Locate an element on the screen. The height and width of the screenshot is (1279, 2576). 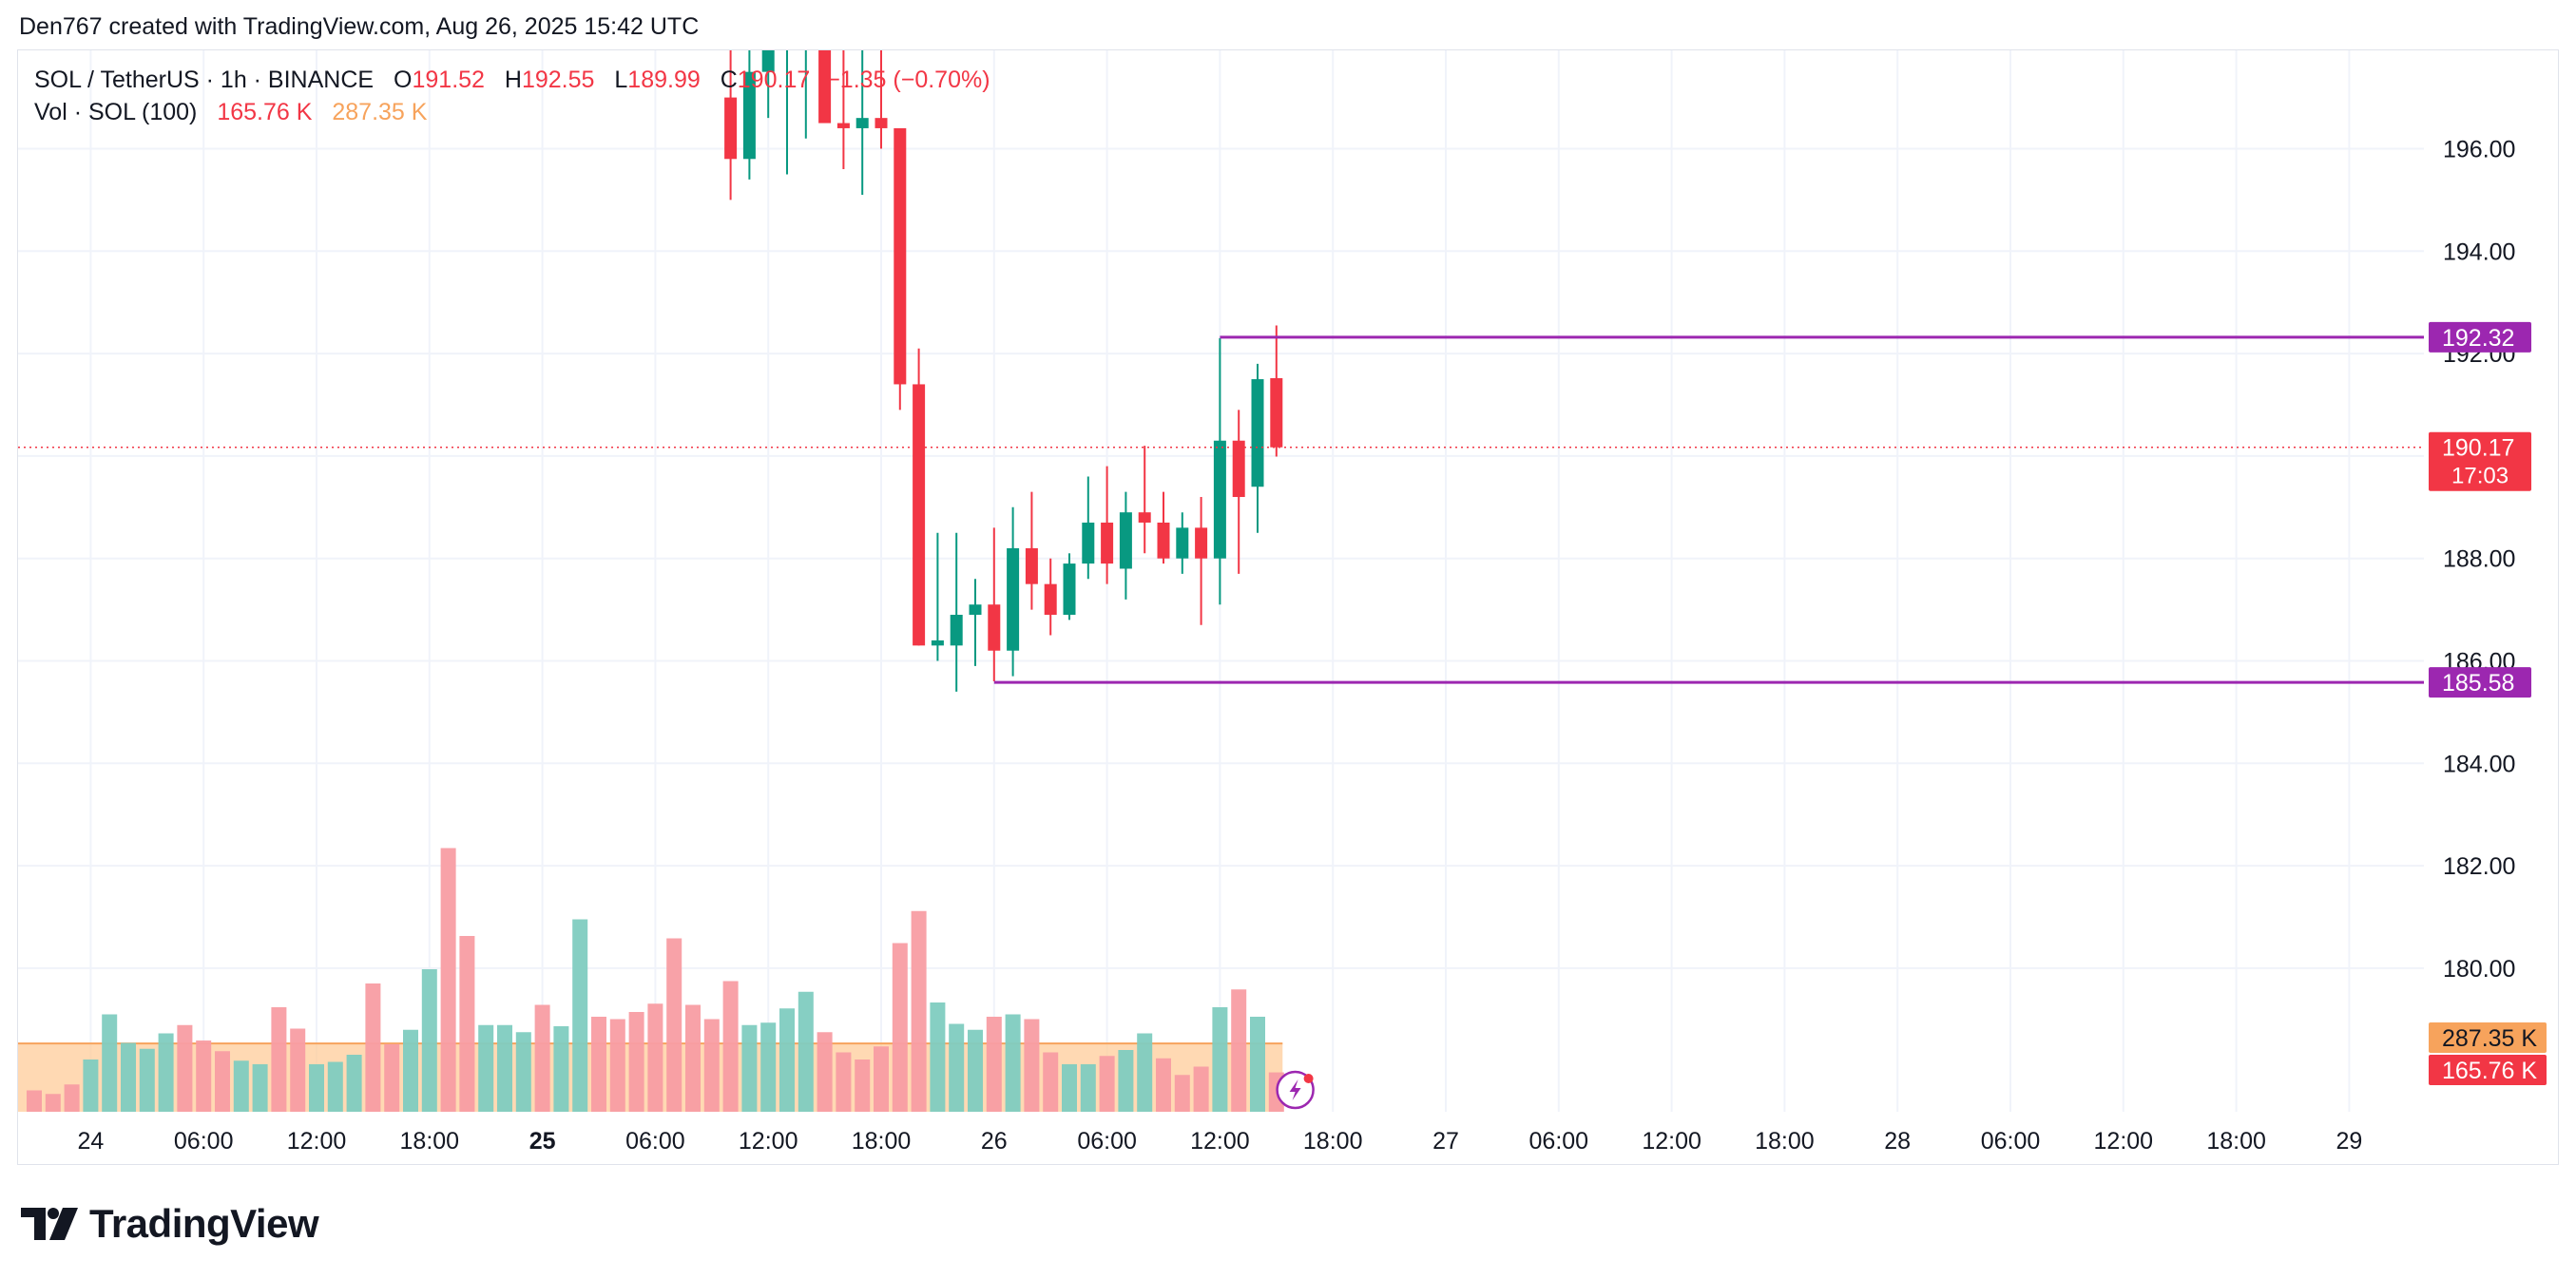
tradingview-logo-icon is located at coordinates (49, 1224).